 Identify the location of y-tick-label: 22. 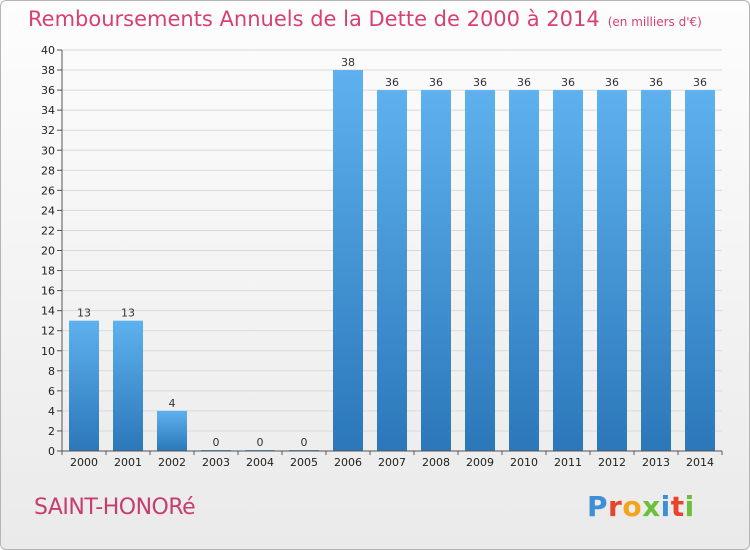
(48, 230).